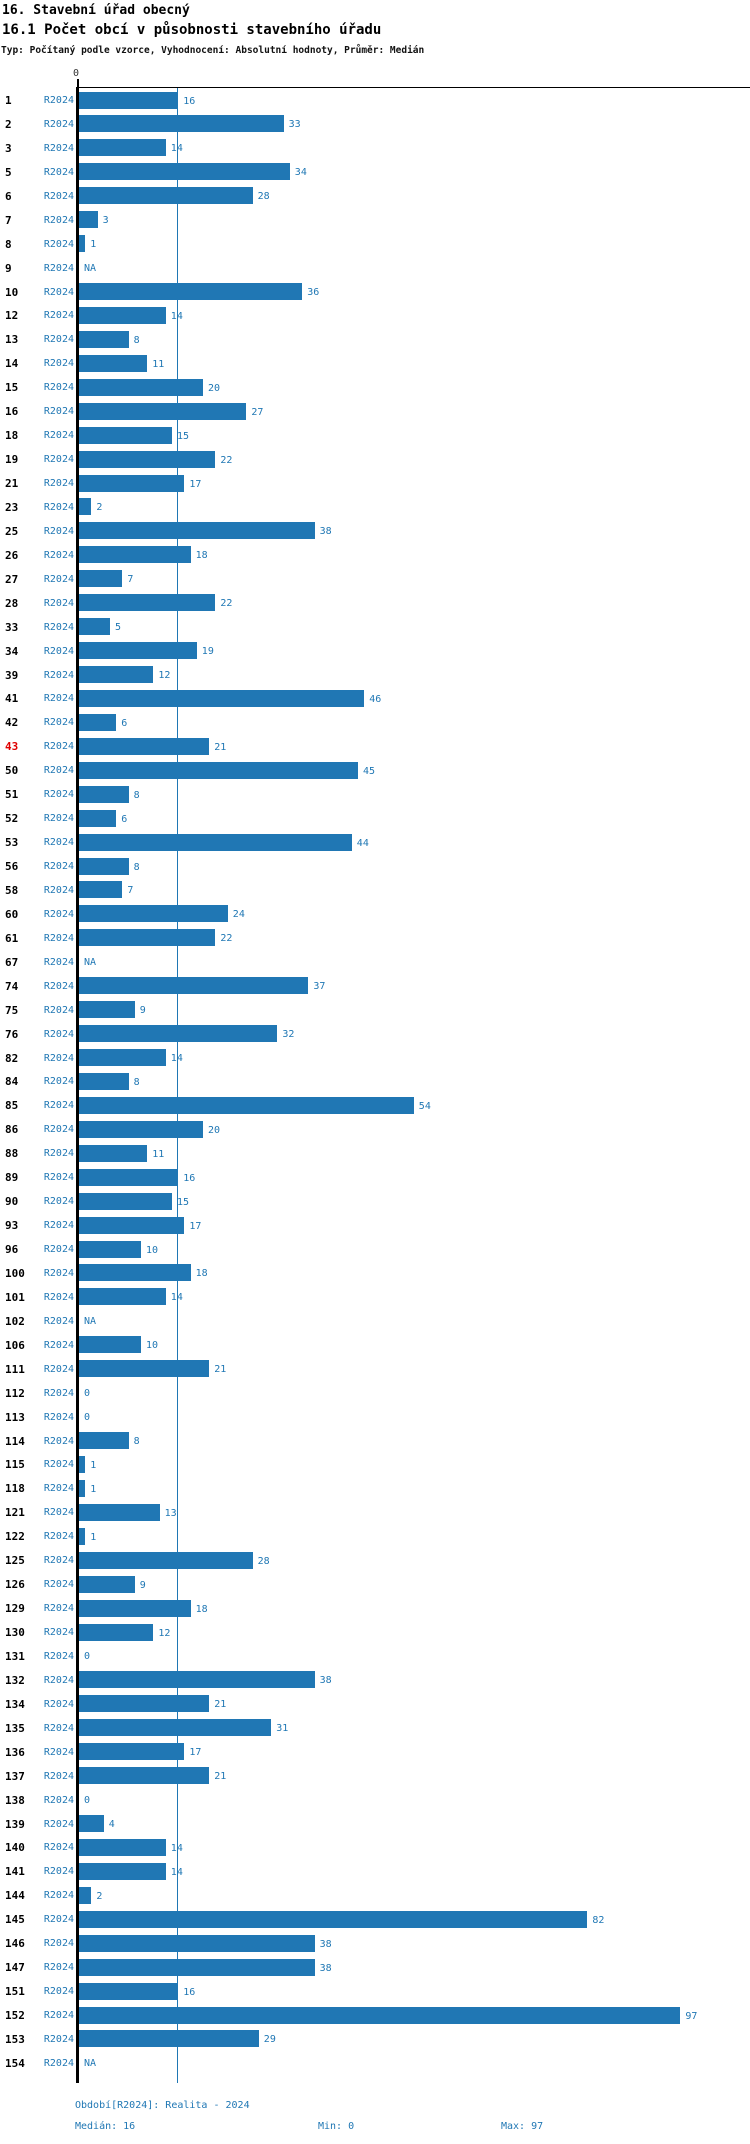 This screenshot has height=2144, width=750. What do you see at coordinates (77, 1085) in the screenshot?
I see `y-axis-line` at bounding box center [77, 1085].